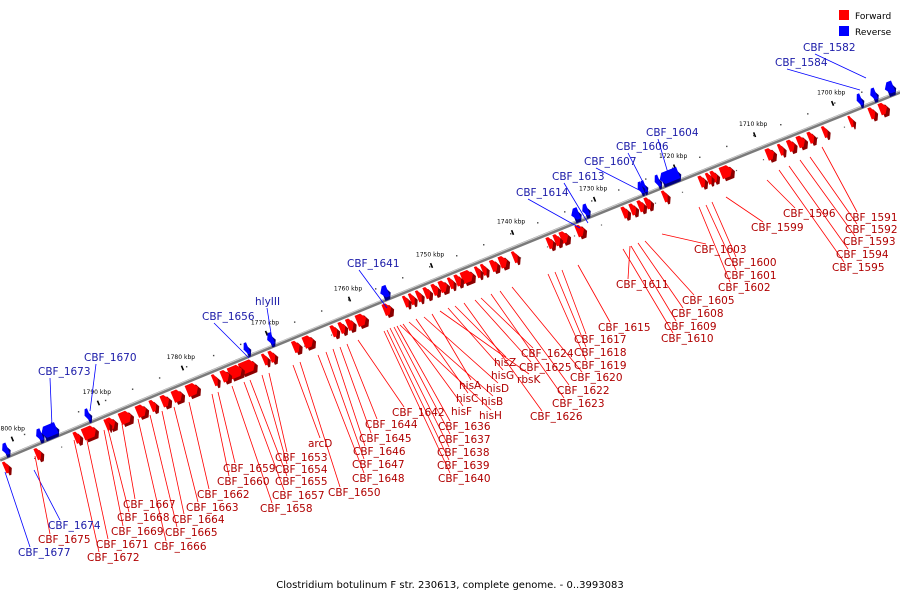 The width and height of the screenshot is (900, 600). Describe the element at coordinates (502, 376) in the screenshot. I see `gene-label: hisG` at that location.